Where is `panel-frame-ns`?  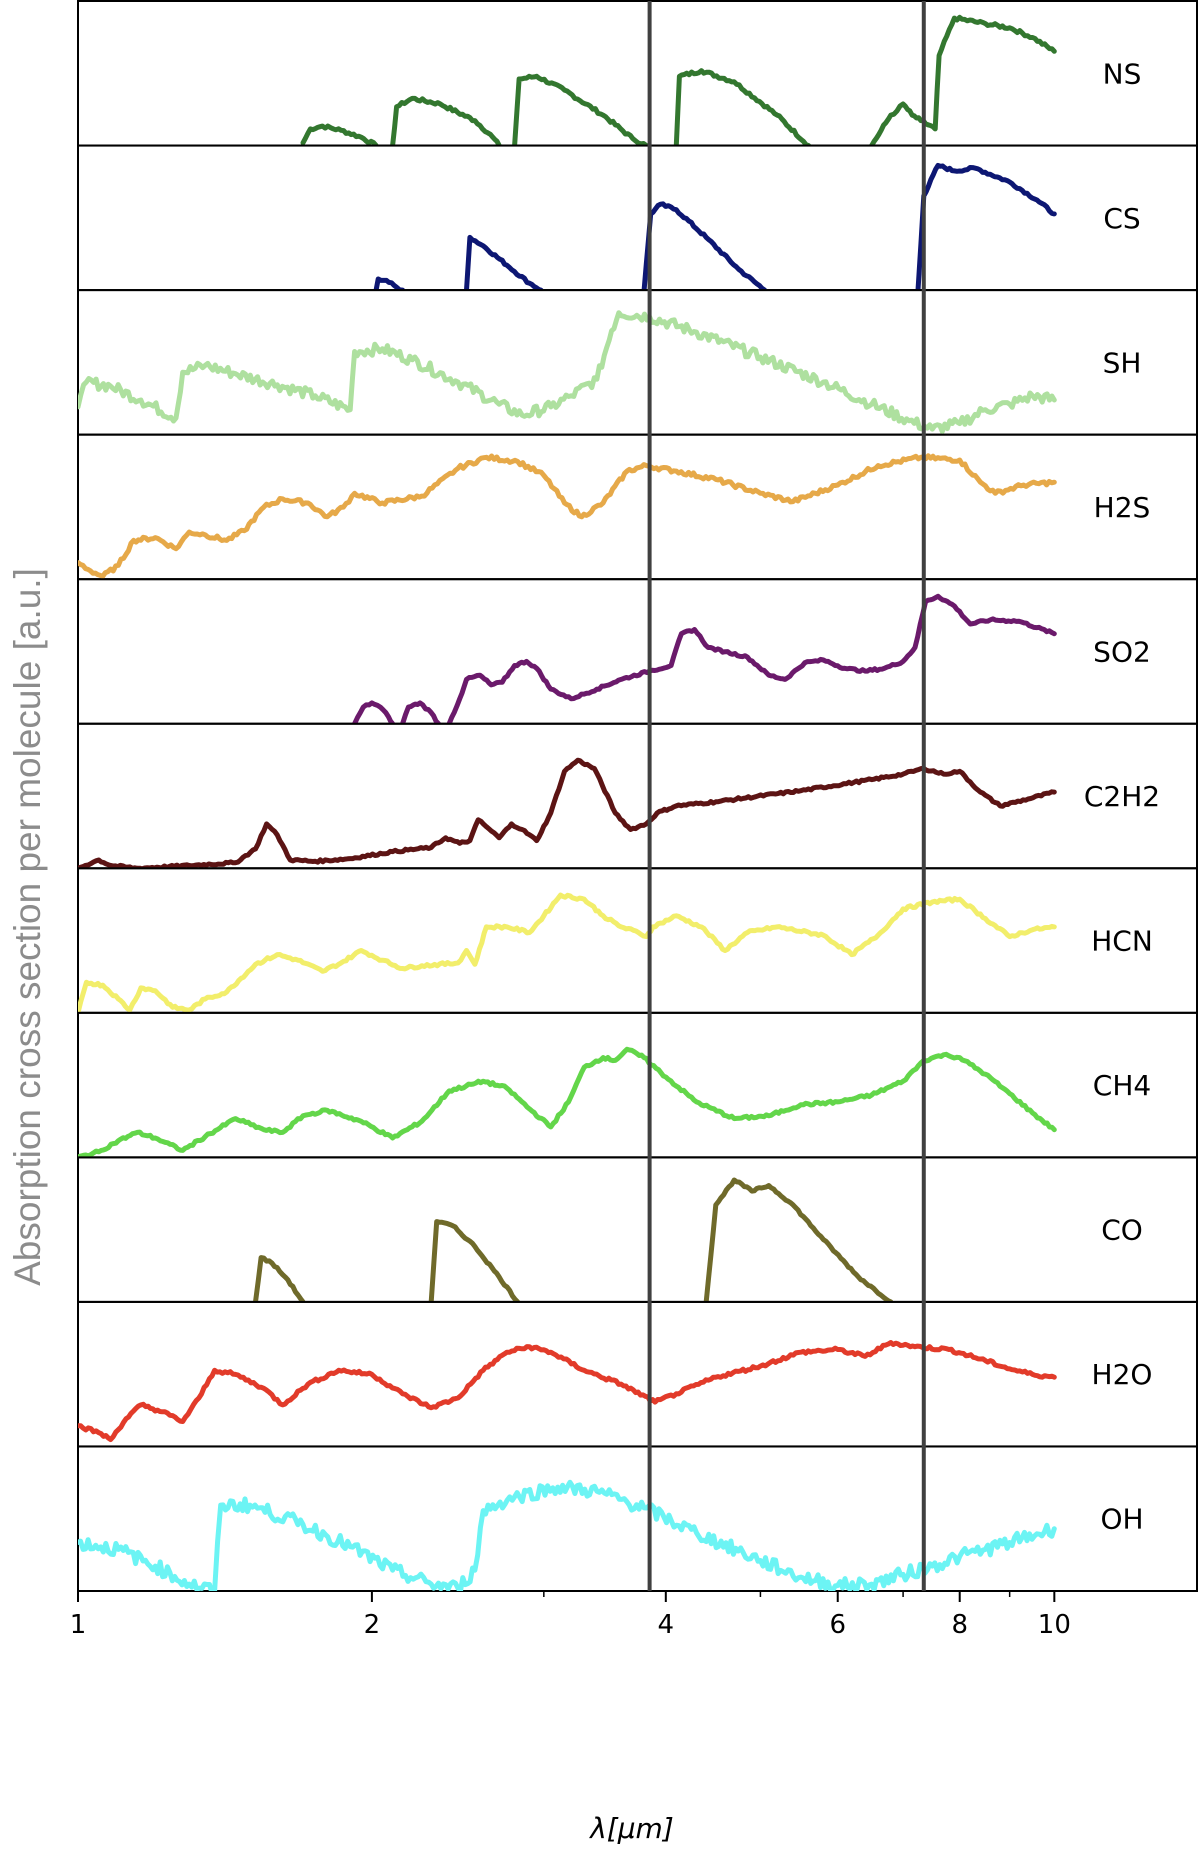
panel-frame-ns is located at coordinates (637, 73).